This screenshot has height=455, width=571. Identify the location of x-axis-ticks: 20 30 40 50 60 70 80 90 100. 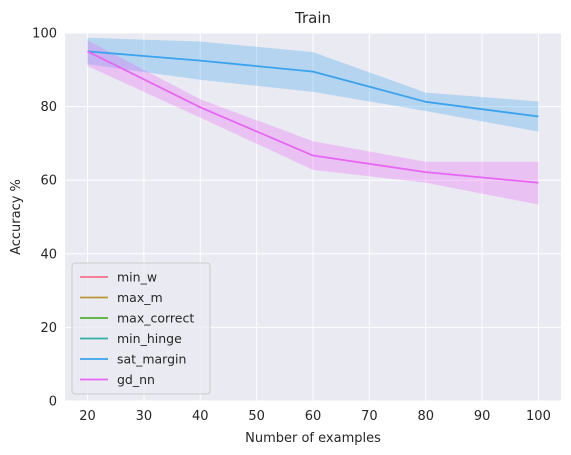
(315, 416).